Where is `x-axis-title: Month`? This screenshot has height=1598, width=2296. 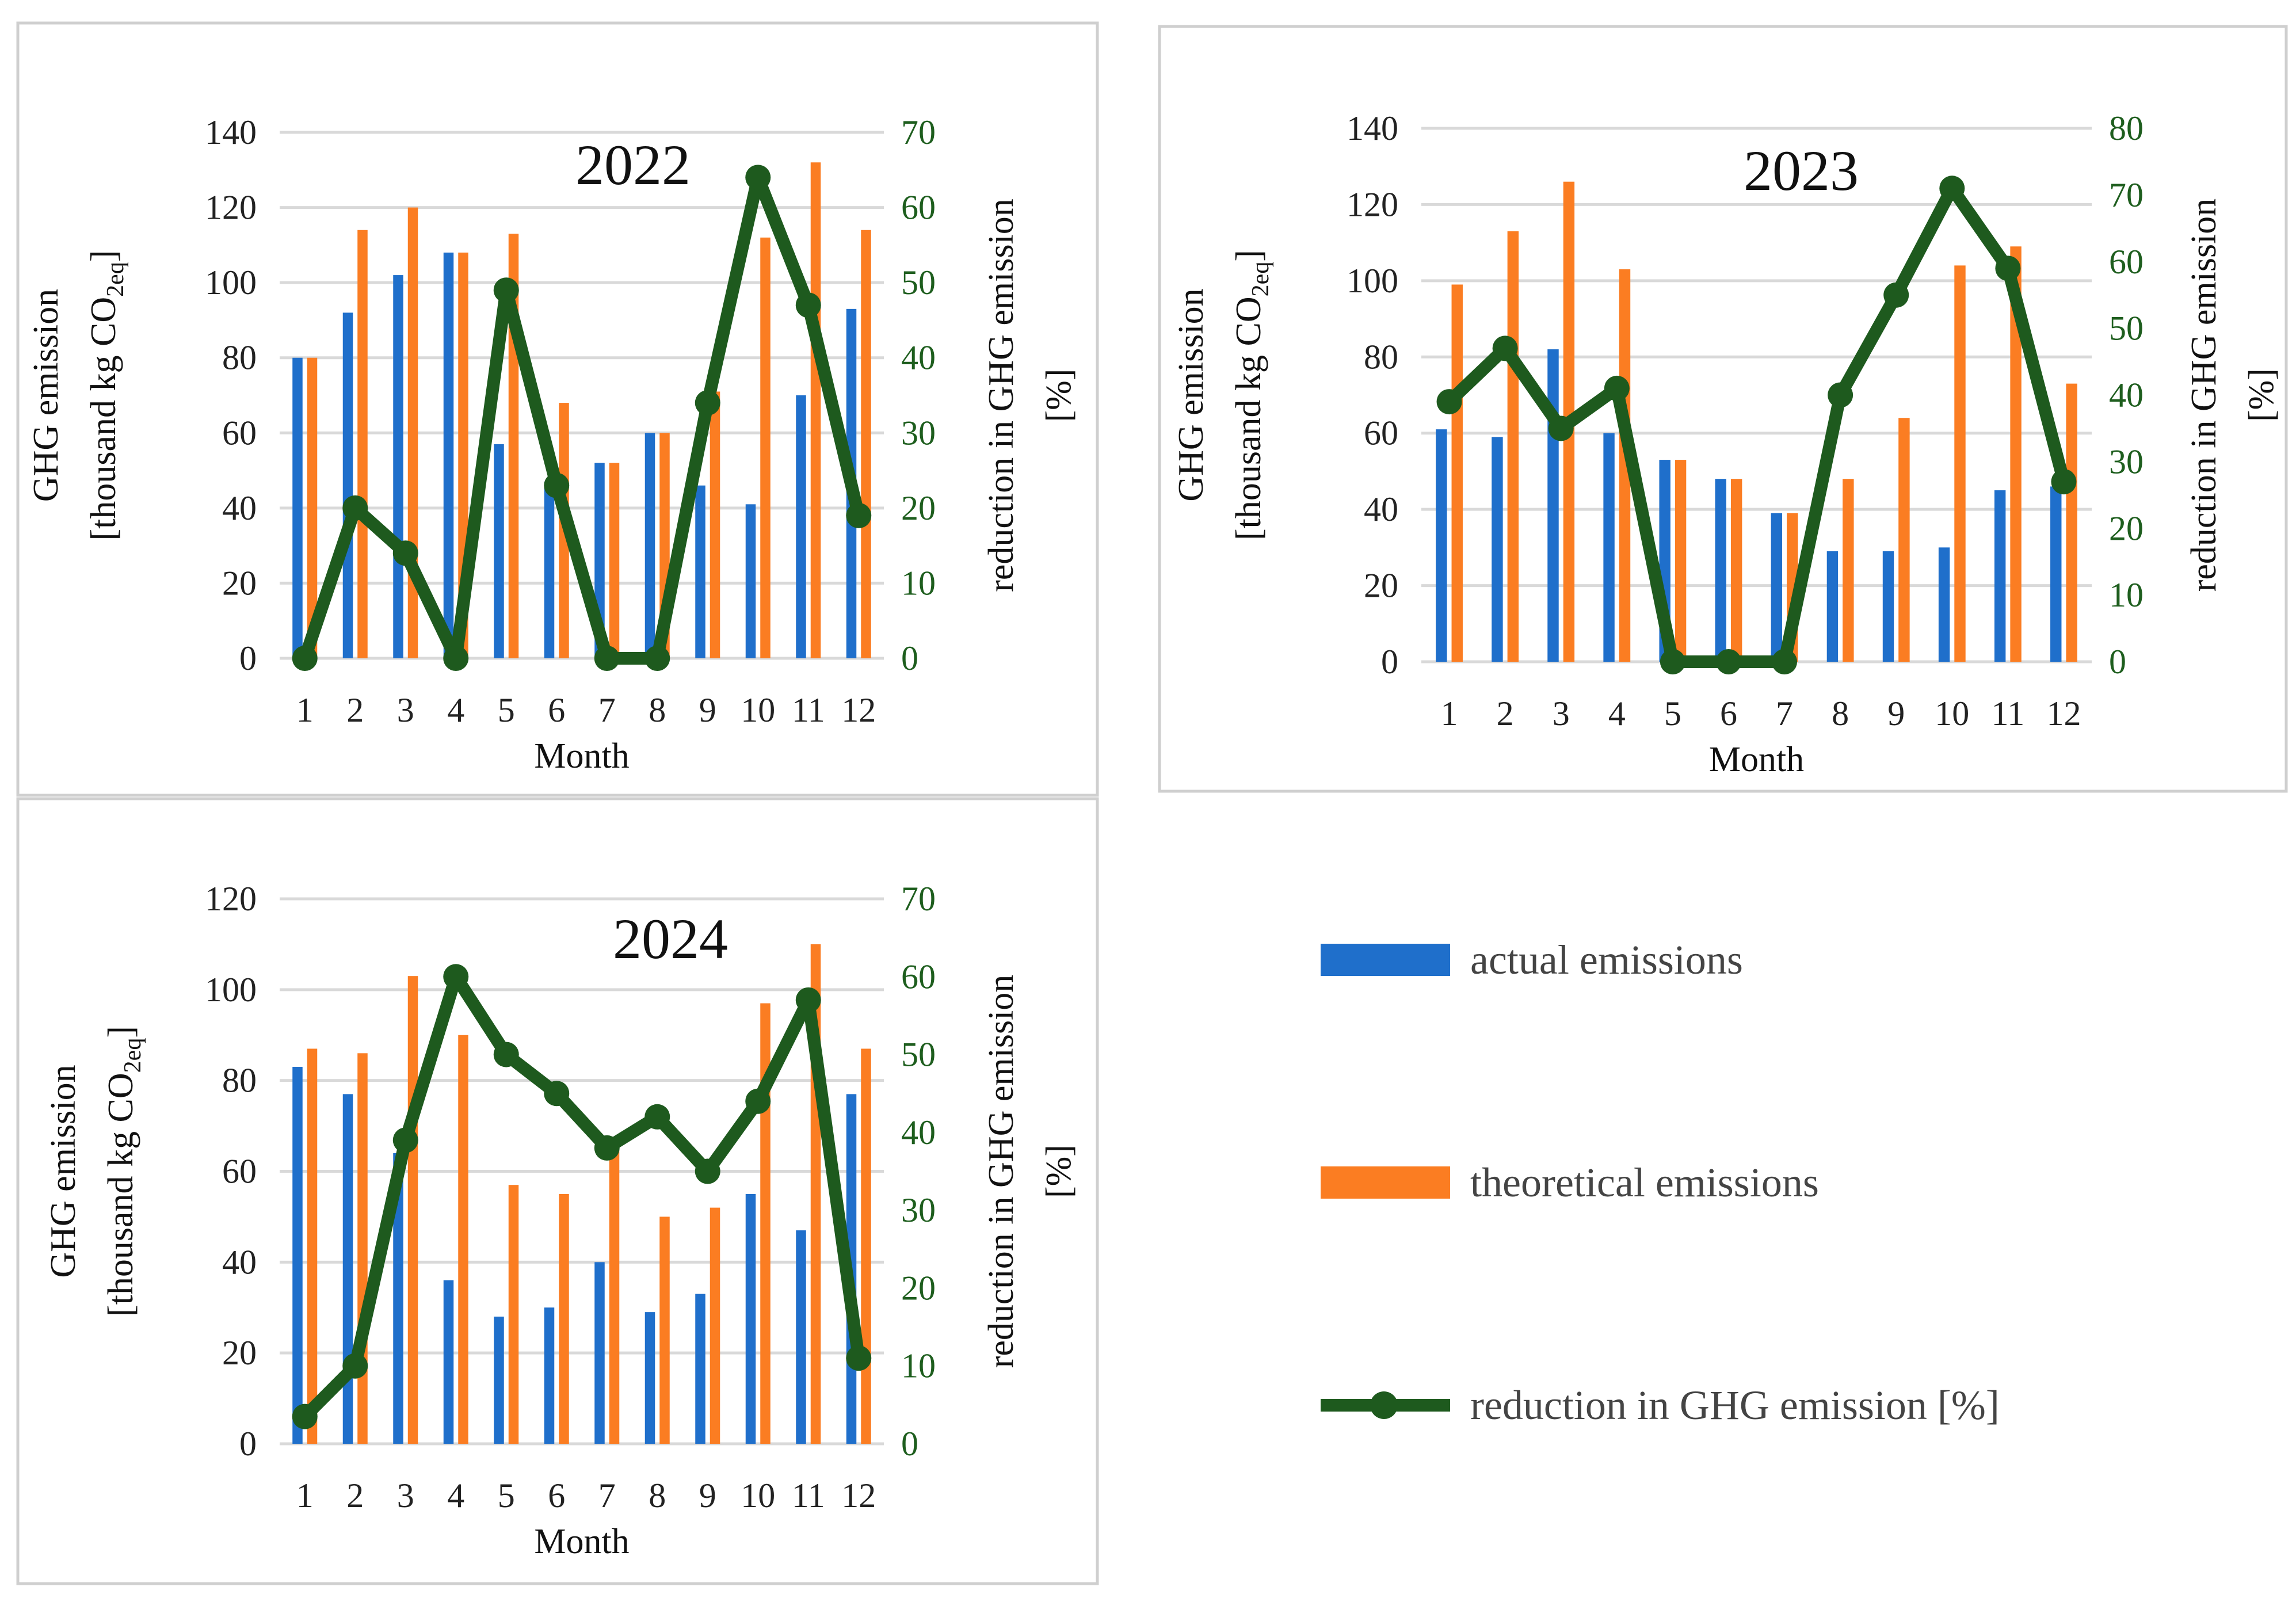
x-axis-title: Month is located at coordinates (581, 756).